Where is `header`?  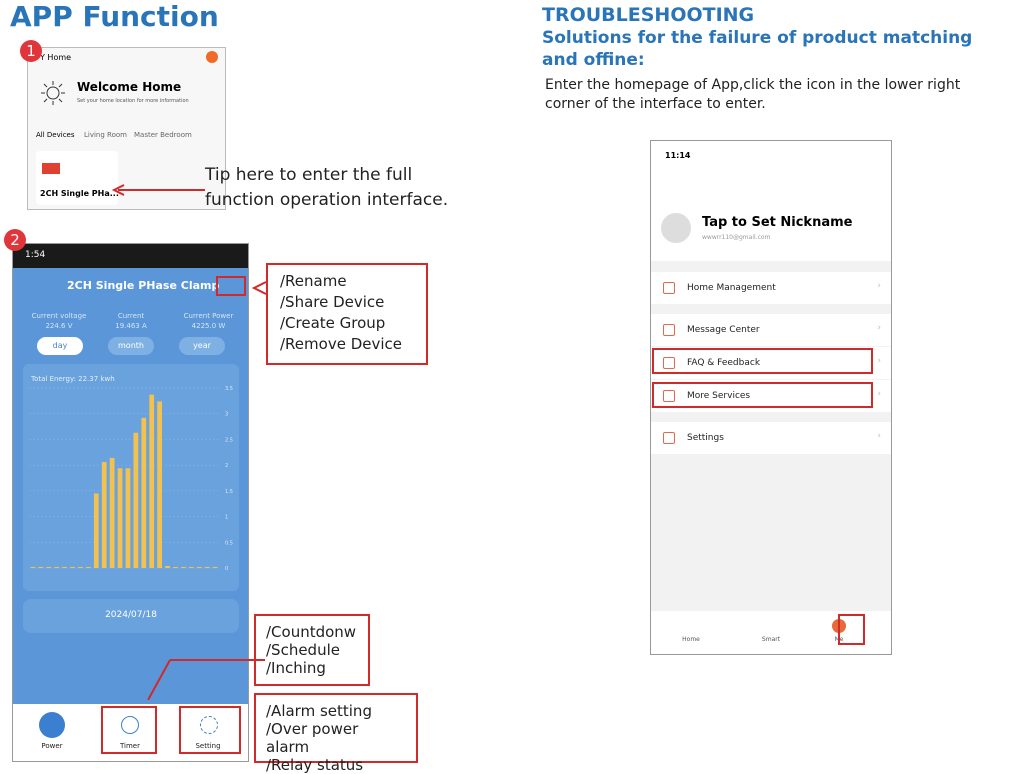
header is located at coordinates (771, 201).